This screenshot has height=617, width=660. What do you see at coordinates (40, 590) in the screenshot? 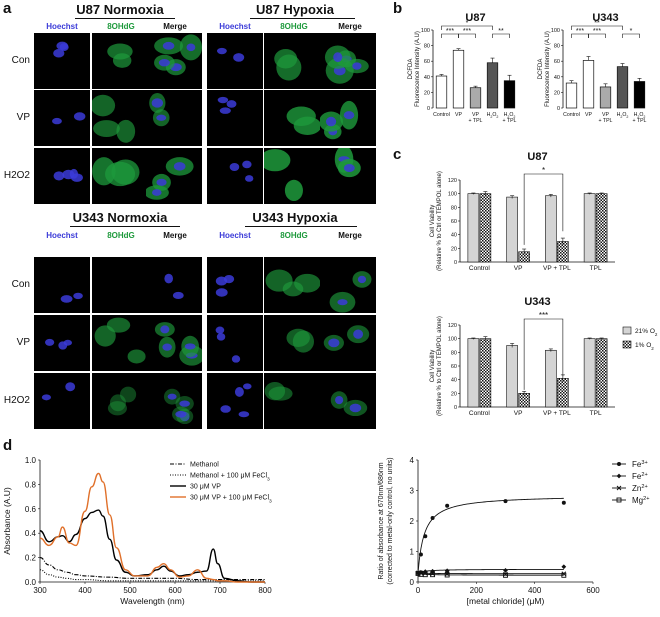
I see `x-tick-label: 300` at bounding box center [40, 590].